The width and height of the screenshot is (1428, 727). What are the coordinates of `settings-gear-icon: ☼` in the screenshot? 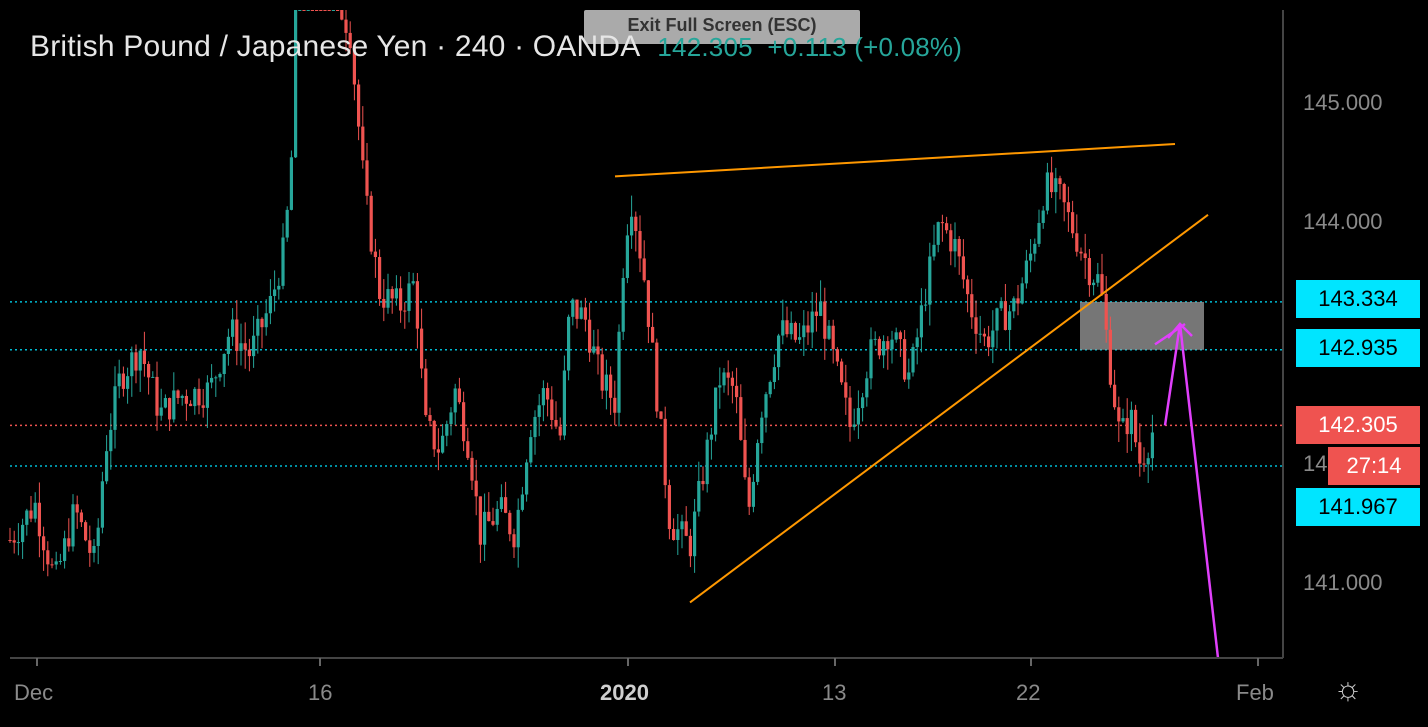 It's located at (1348, 688).